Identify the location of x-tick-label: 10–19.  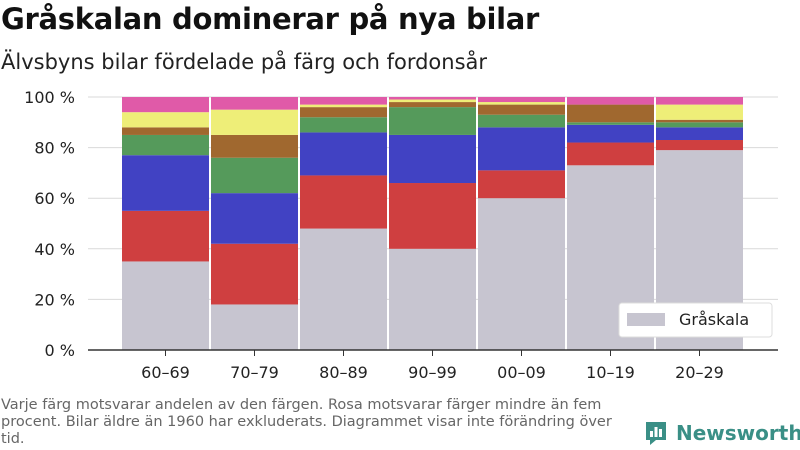
(610, 372).